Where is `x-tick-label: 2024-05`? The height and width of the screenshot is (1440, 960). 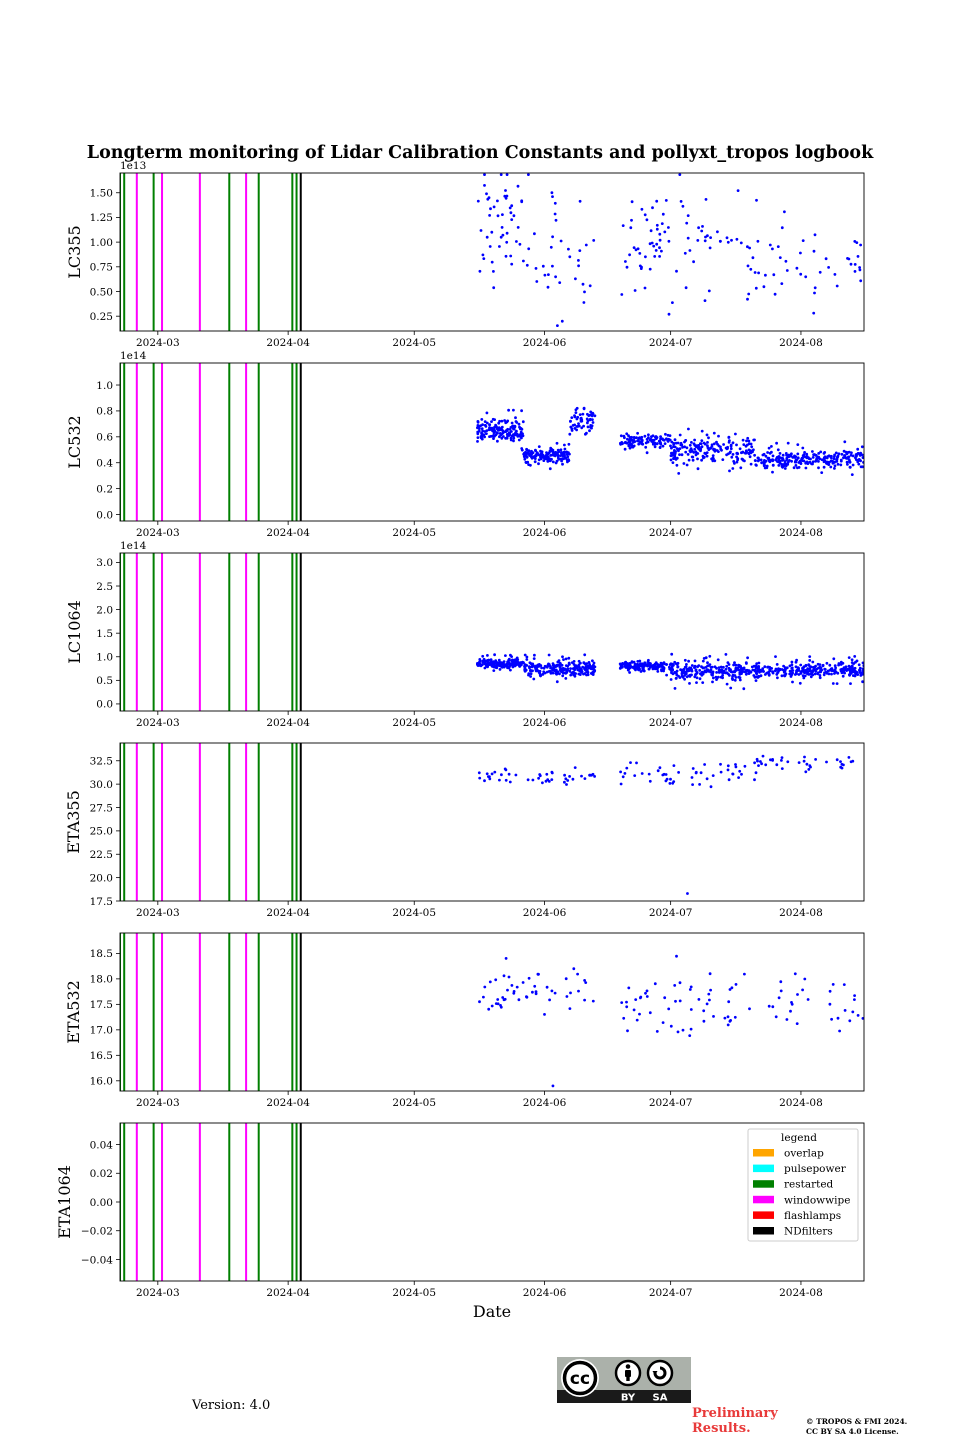
x-tick-label: 2024-05 is located at coordinates (414, 723).